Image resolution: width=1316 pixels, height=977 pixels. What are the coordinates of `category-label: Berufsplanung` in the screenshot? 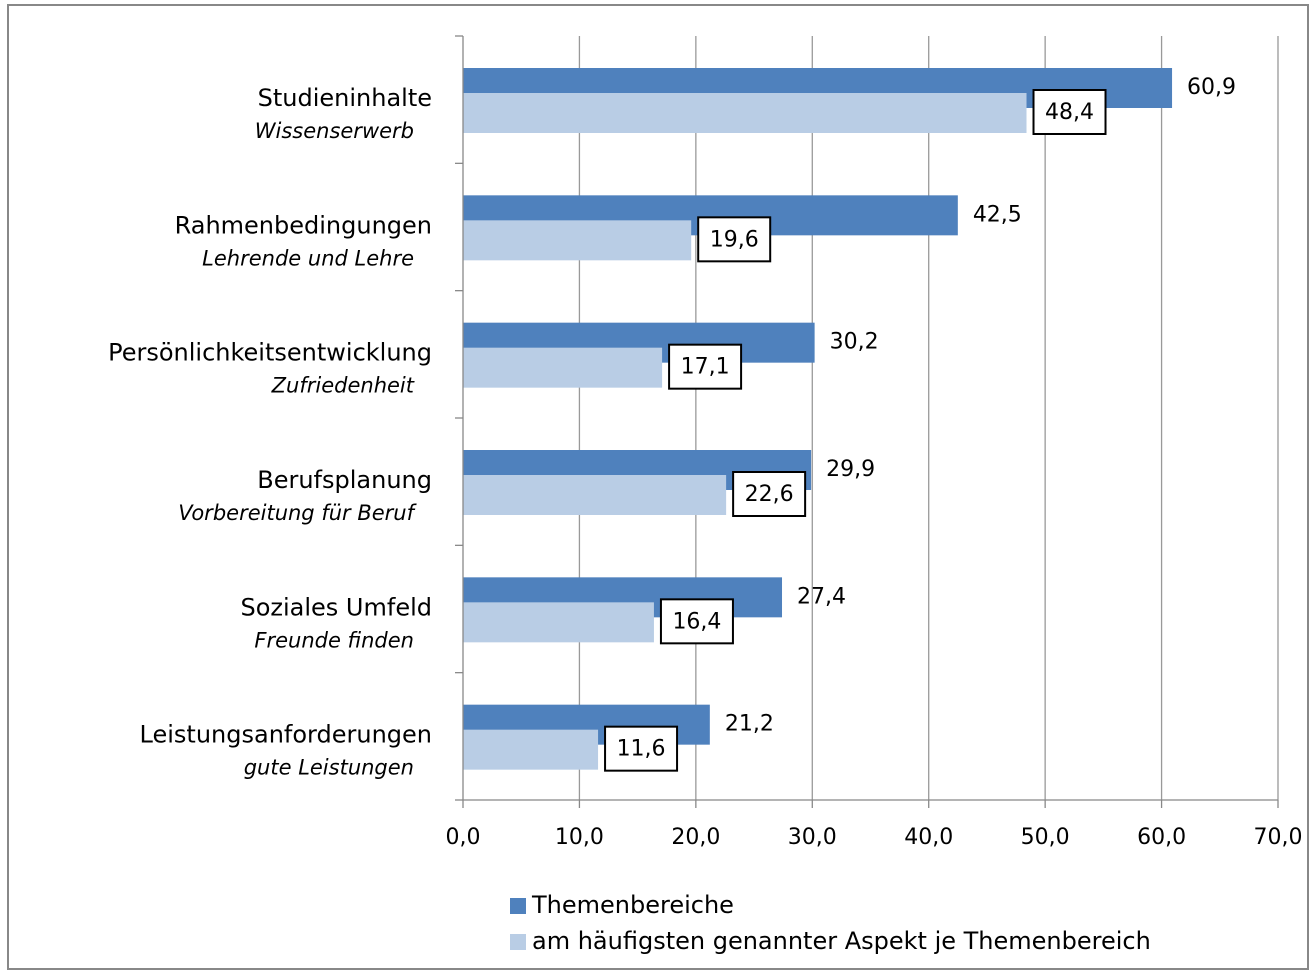 It's located at (344, 480).